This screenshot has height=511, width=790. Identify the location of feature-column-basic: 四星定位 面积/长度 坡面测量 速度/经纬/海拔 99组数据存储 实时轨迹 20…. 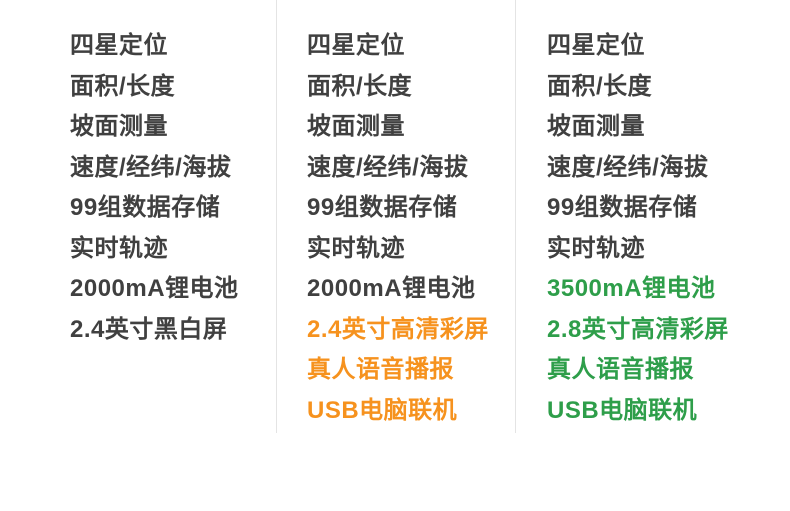
(154, 188).